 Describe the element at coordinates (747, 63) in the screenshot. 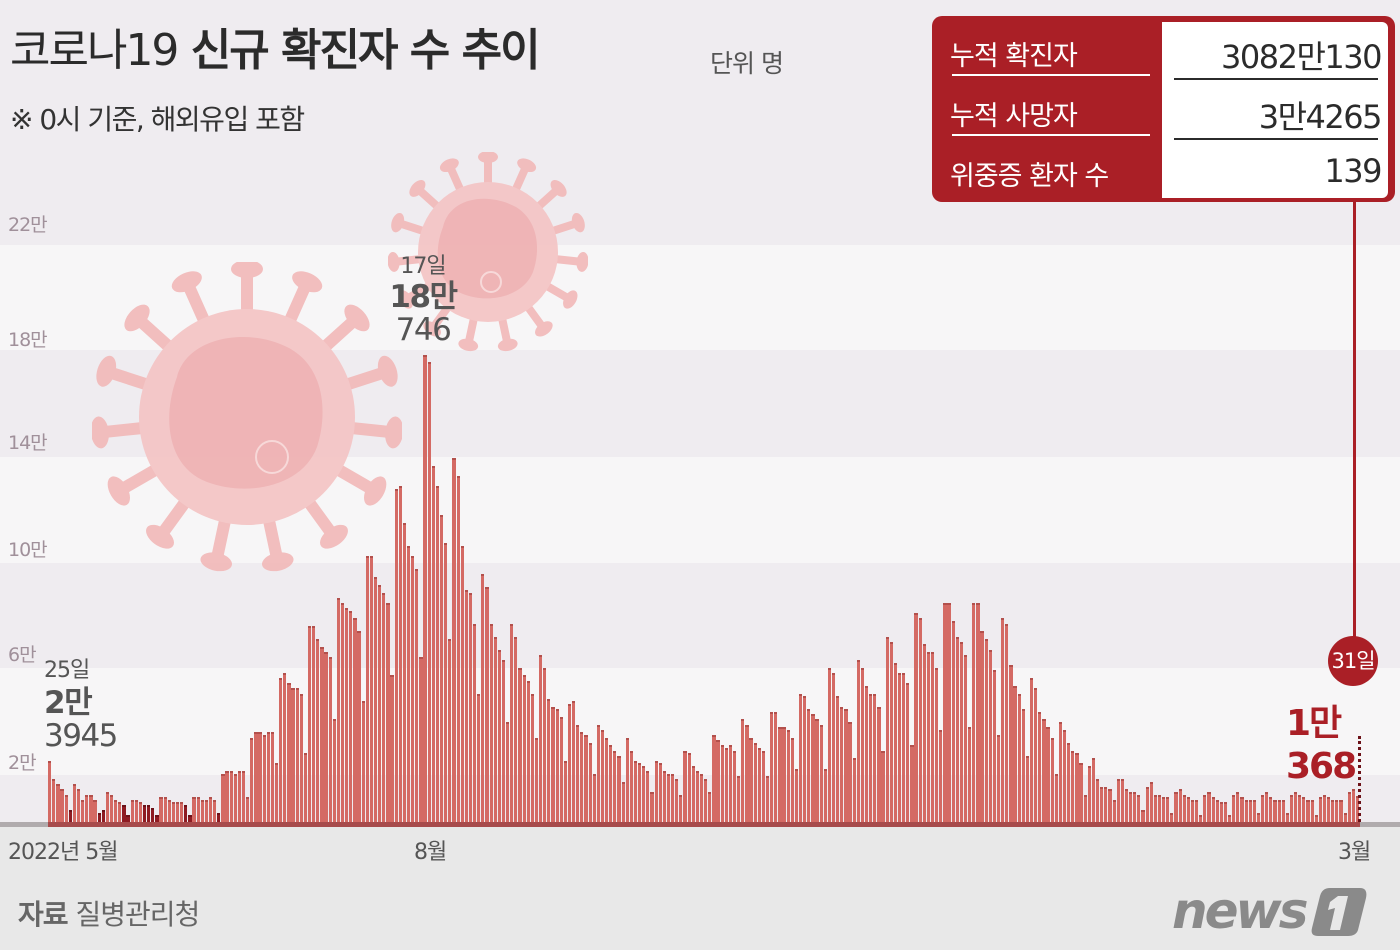

I see `unit-label: 단위 명` at that location.